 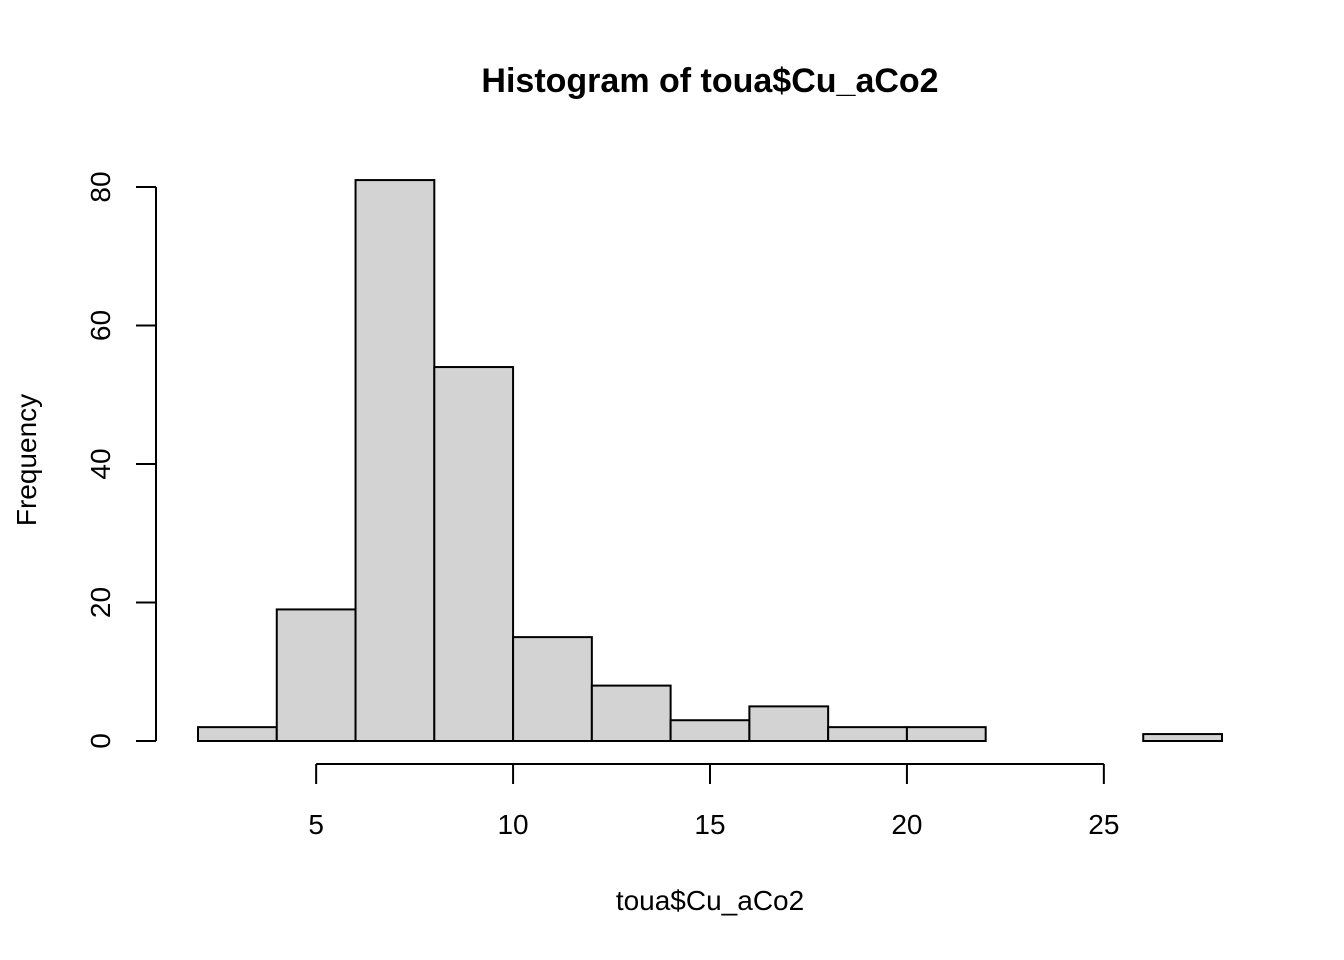 What do you see at coordinates (100, 186) in the screenshot?
I see `y-tick-label-80: 80` at bounding box center [100, 186].